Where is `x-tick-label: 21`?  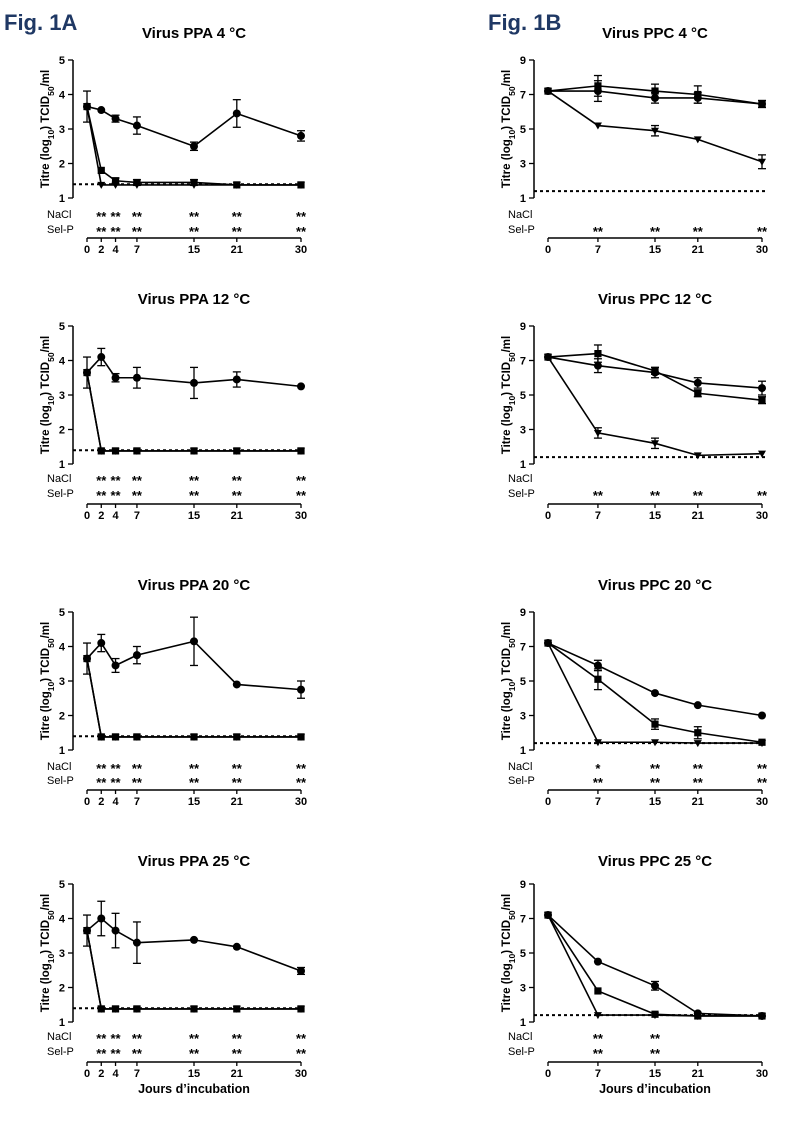
x-tick-label: 21 is located at coordinates (698, 250).